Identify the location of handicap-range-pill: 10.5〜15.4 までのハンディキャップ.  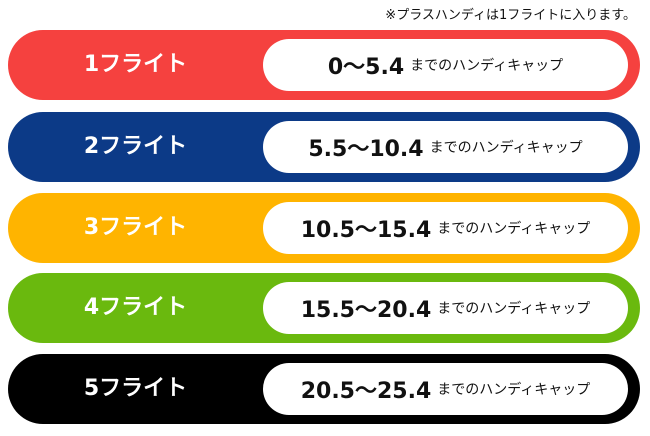
(445, 228).